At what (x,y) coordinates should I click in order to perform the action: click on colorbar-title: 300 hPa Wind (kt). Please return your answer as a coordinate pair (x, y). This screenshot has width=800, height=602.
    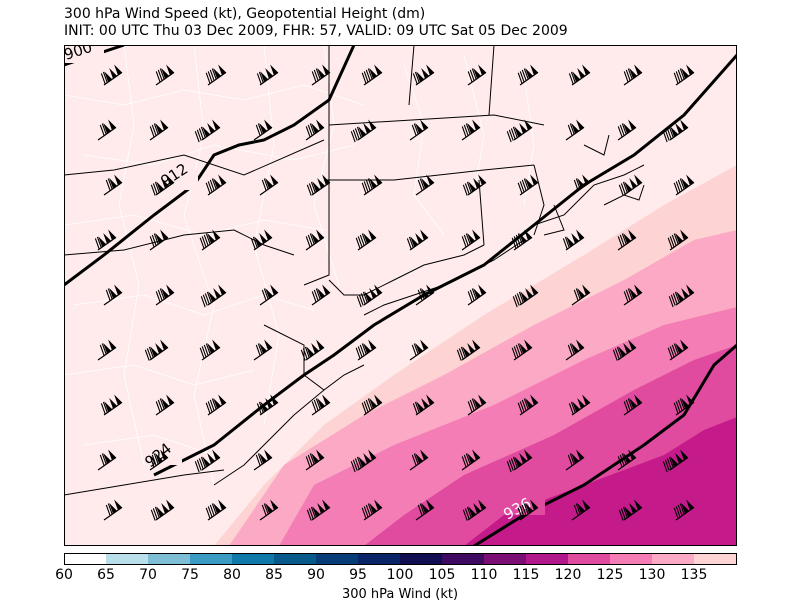
    Looking at the image, I should click on (400, 594).